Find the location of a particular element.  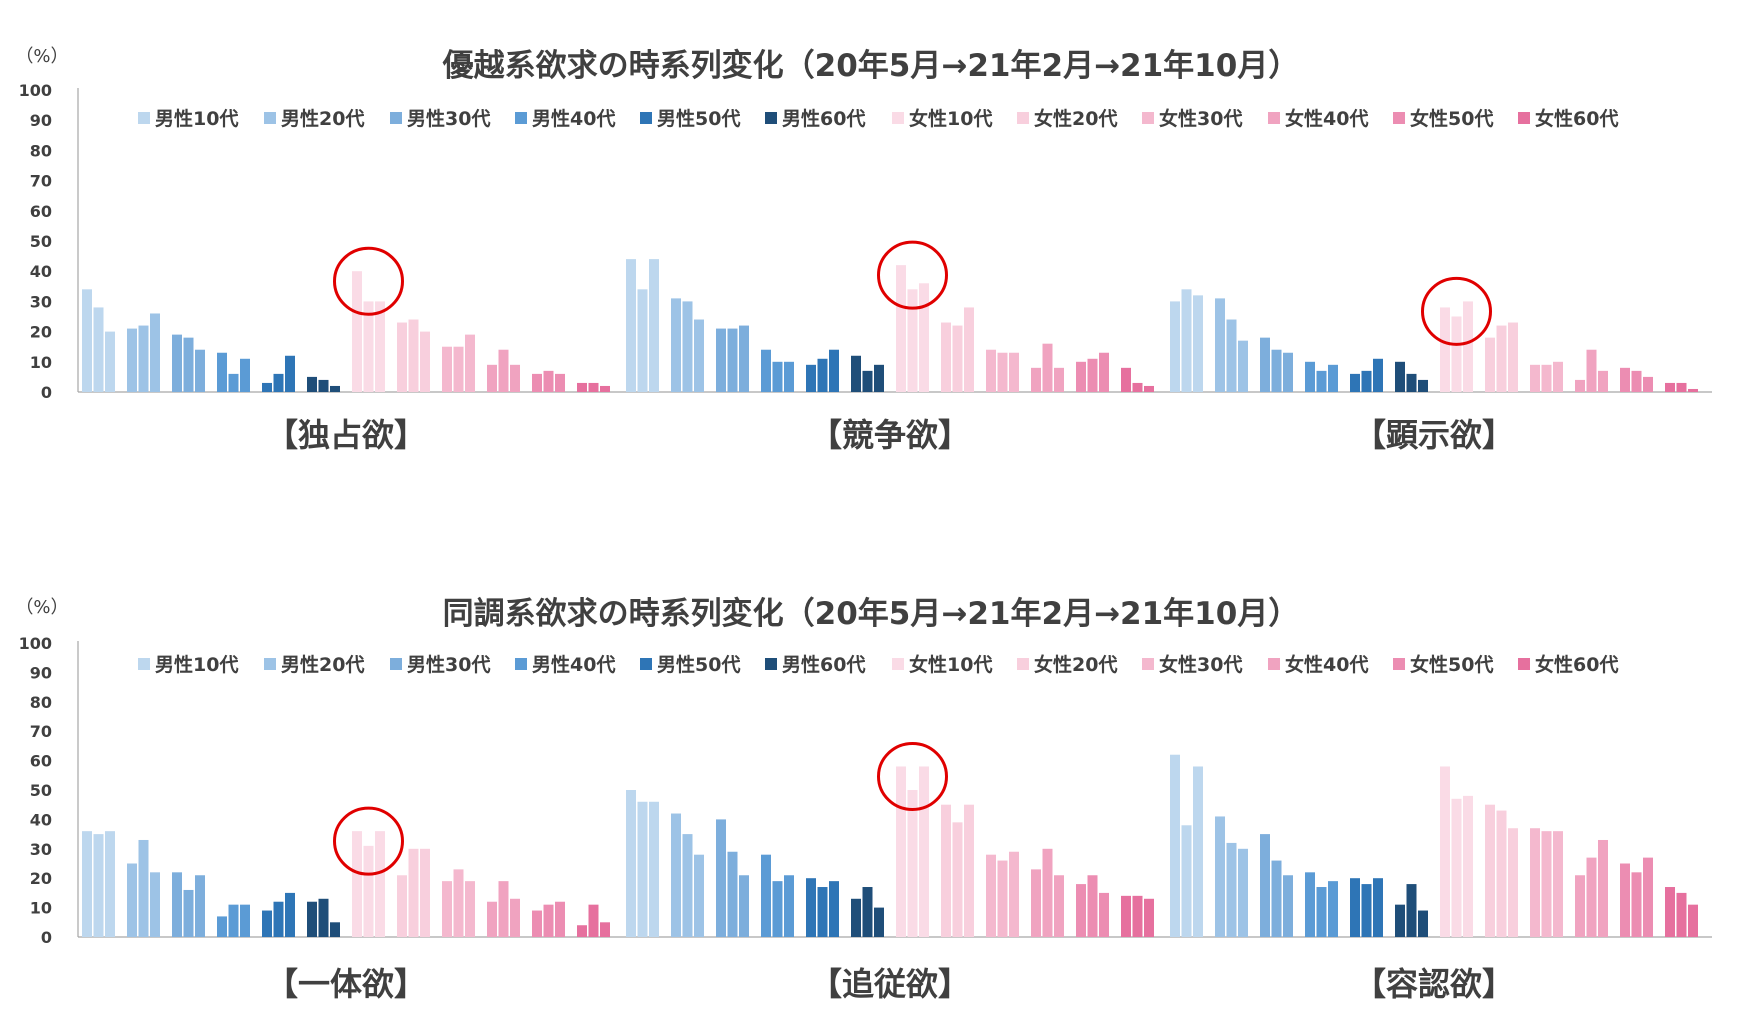

y-tick-label: 60 is located at coordinates (41, 211).